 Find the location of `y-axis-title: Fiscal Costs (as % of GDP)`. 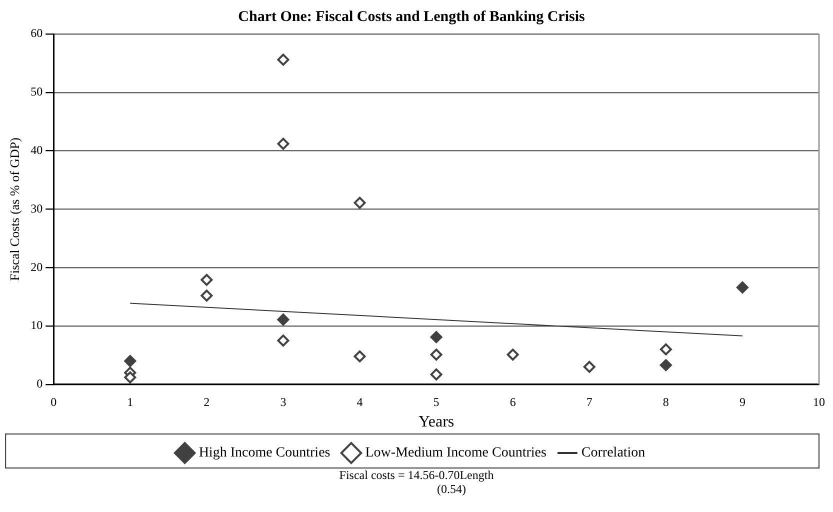

y-axis-title: Fiscal Costs (as % of GDP) is located at coordinates (14, 209).